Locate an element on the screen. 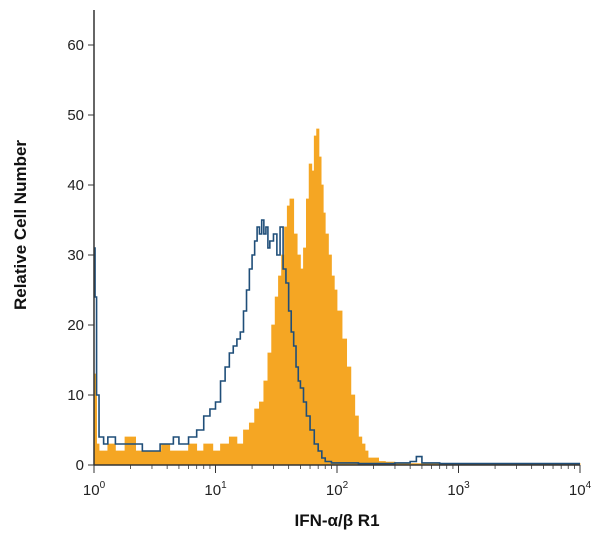 This screenshot has height=535, width=593. y-tick-label: 10 is located at coordinates (75, 395).